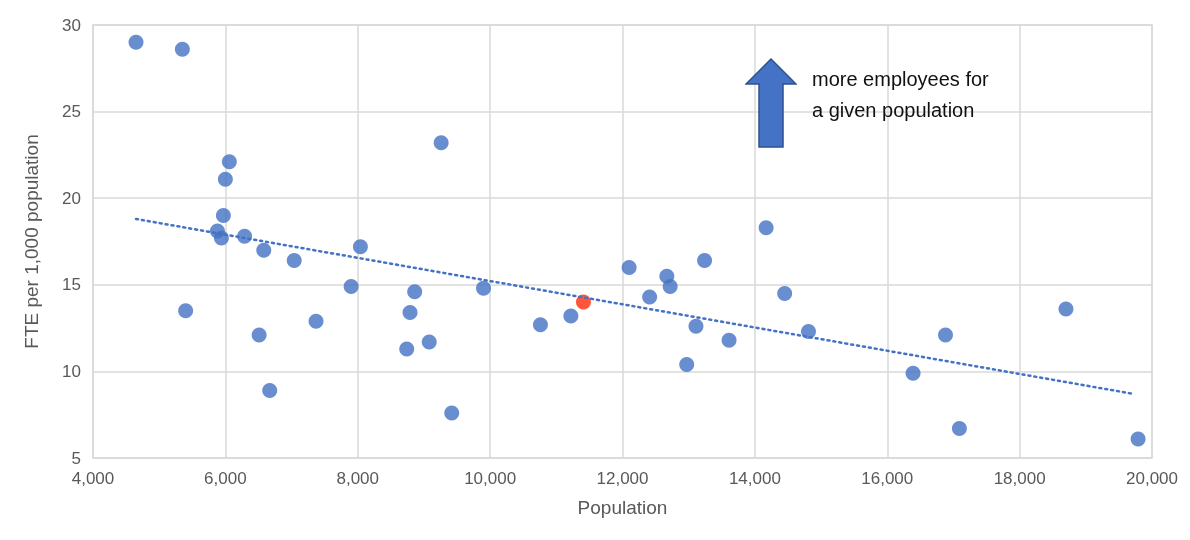 The width and height of the screenshot is (1190, 540). Describe the element at coordinates (225, 478) in the screenshot. I see `x-tick-label: 6,000` at that location.